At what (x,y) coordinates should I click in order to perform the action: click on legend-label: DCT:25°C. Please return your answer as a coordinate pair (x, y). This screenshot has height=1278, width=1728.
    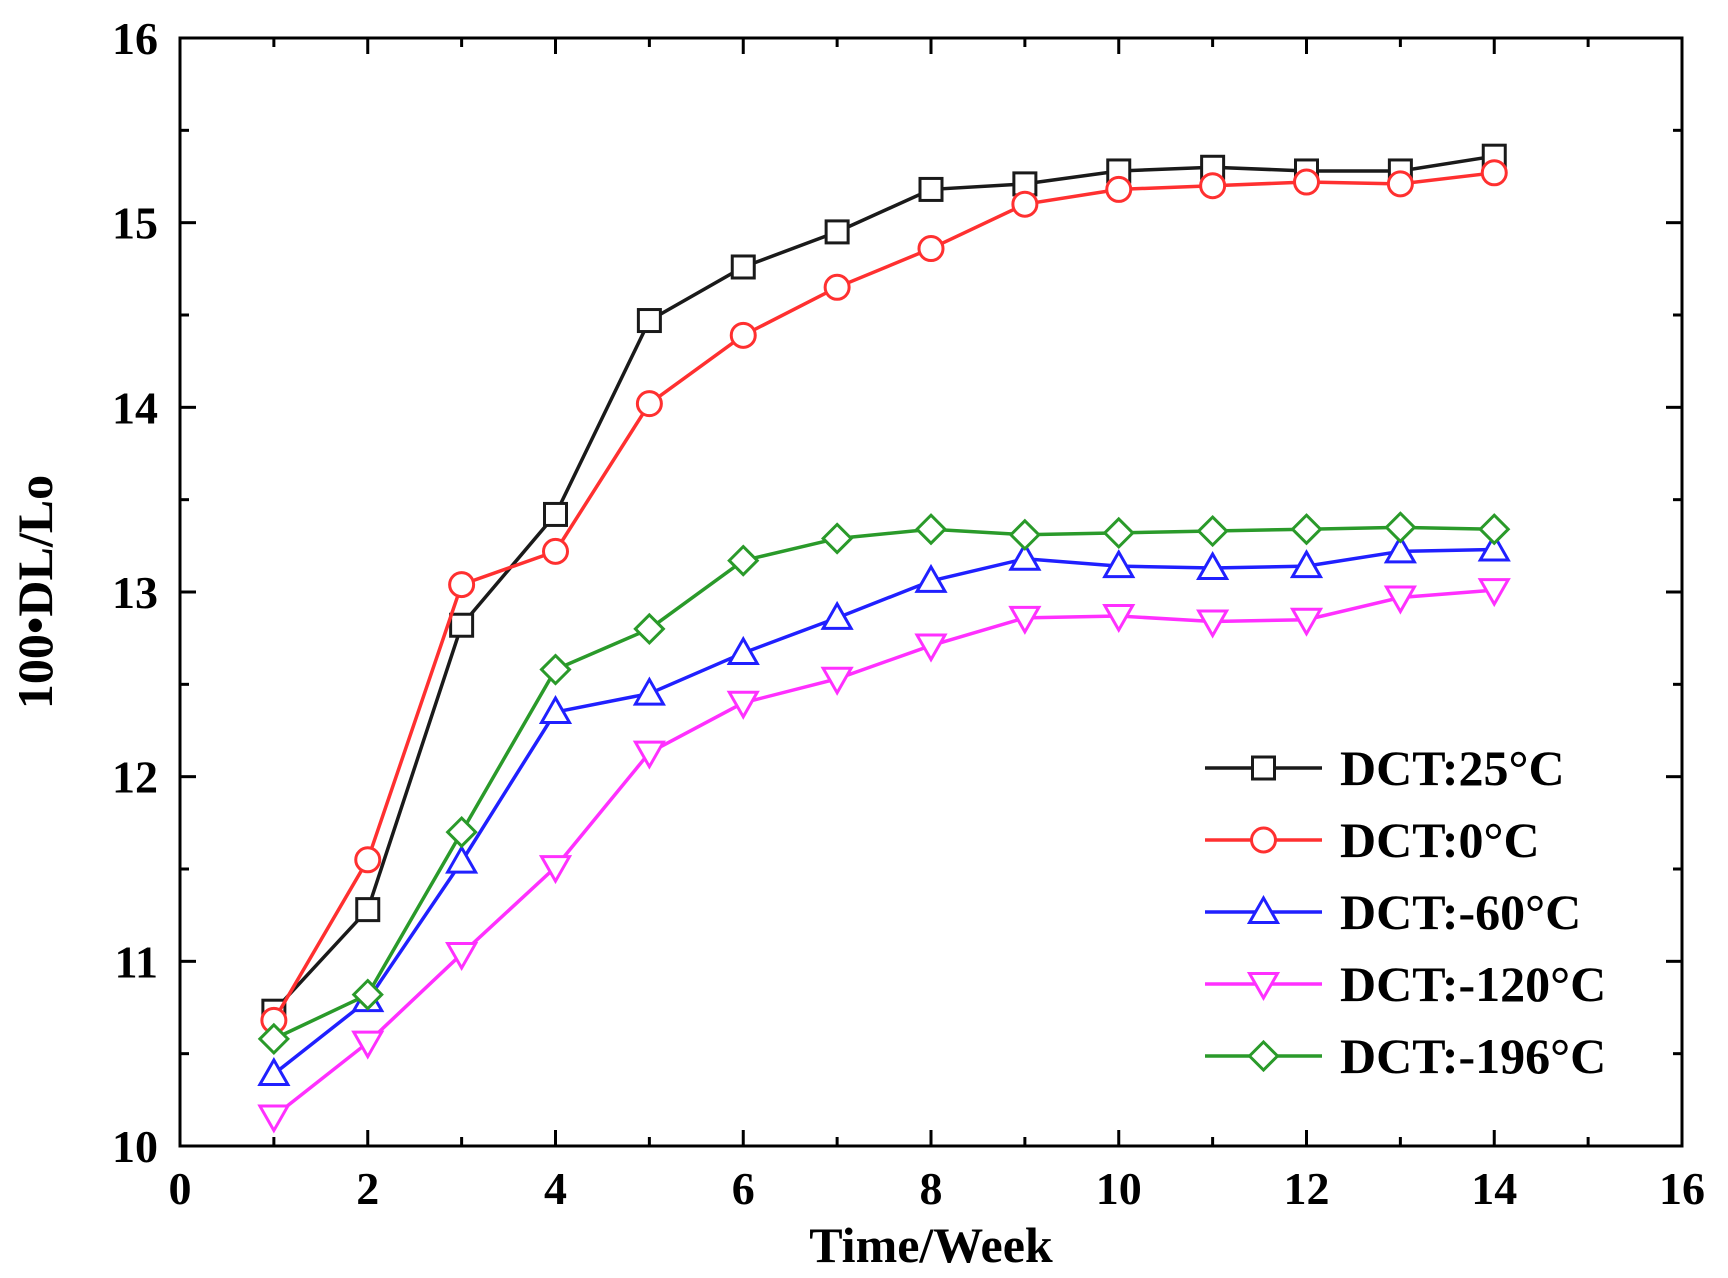
    Looking at the image, I should click on (1452, 768).